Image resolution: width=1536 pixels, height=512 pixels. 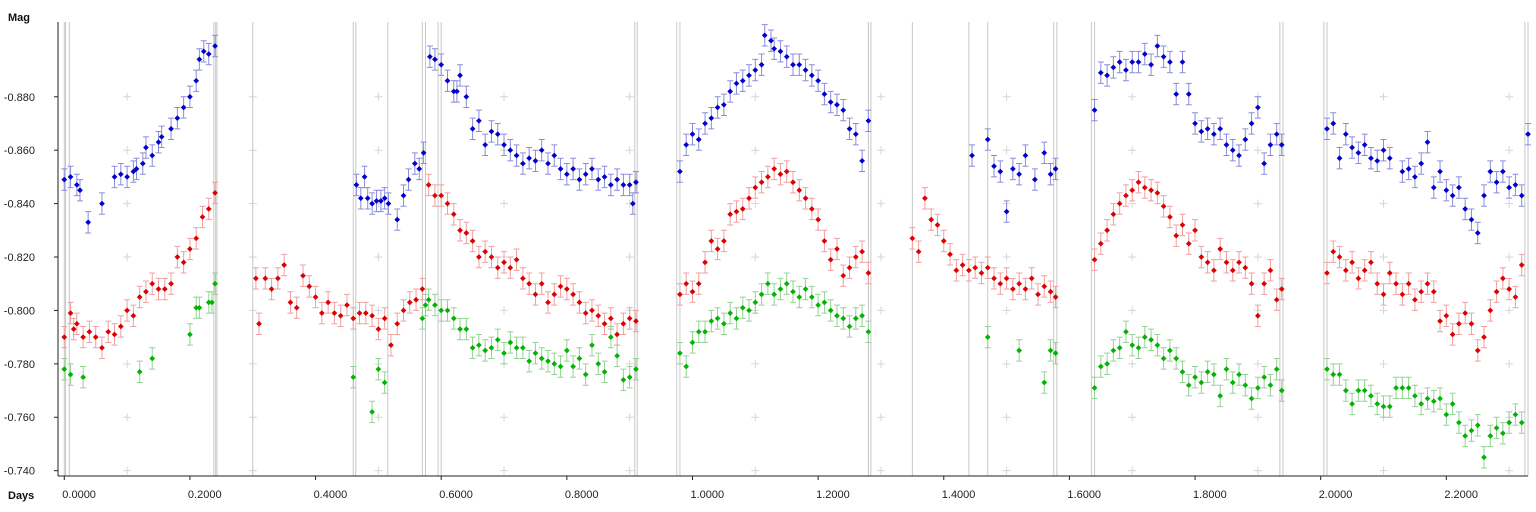 What do you see at coordinates (707, 495) in the screenshot?
I see `x-tick-label-5: 1.0000` at bounding box center [707, 495].